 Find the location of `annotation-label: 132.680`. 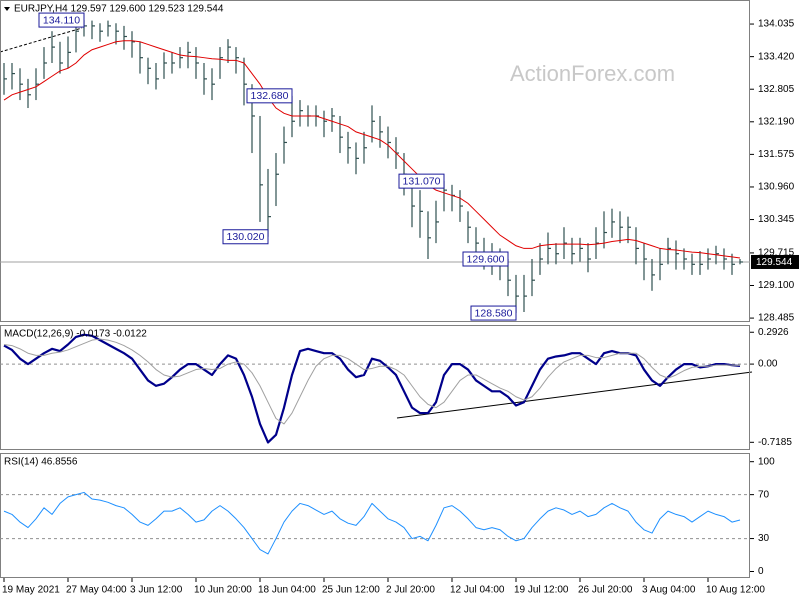

annotation-label: 132.680 is located at coordinates (270, 96).